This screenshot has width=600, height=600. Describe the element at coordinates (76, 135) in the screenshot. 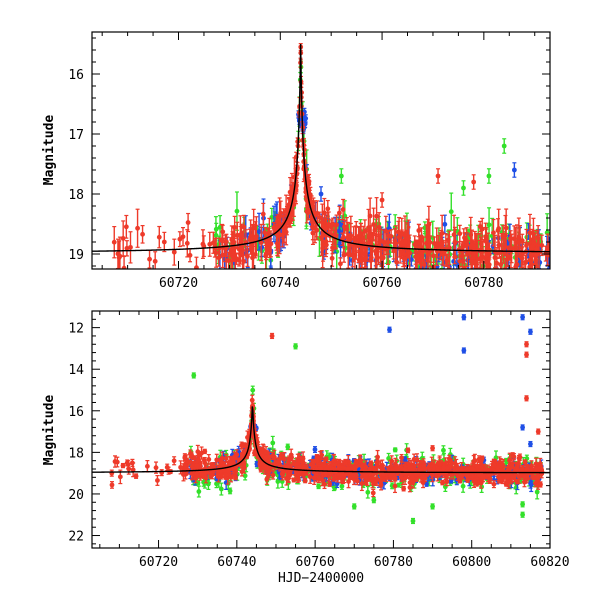

I see `y-tick-label: 17` at that location.